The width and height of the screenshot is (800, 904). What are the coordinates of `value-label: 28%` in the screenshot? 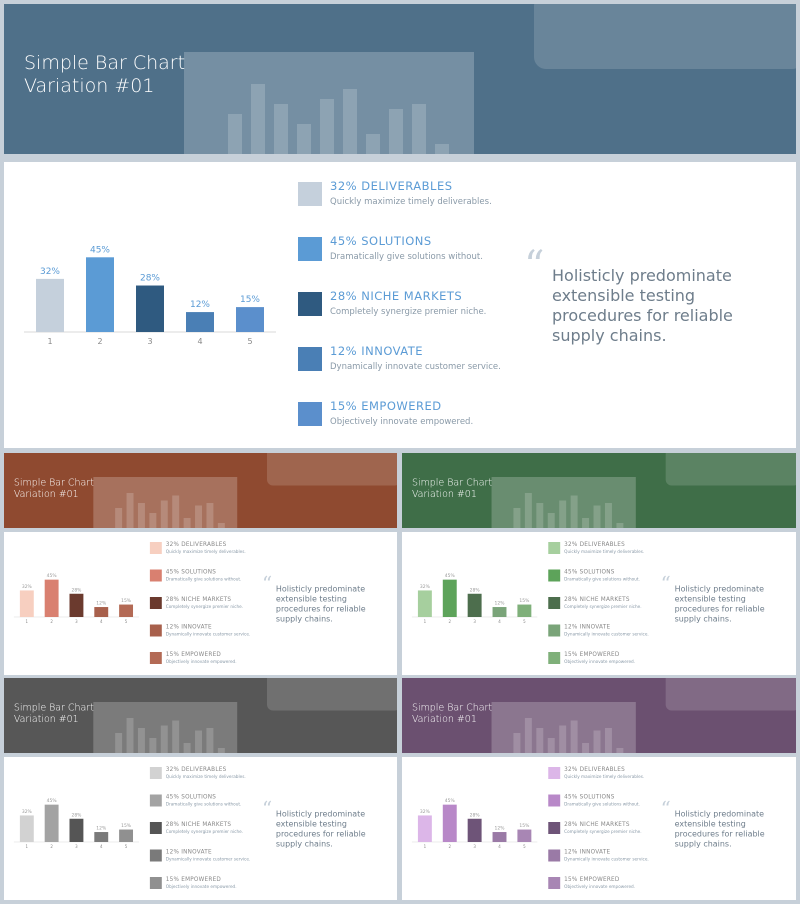 It's located at (475, 815).